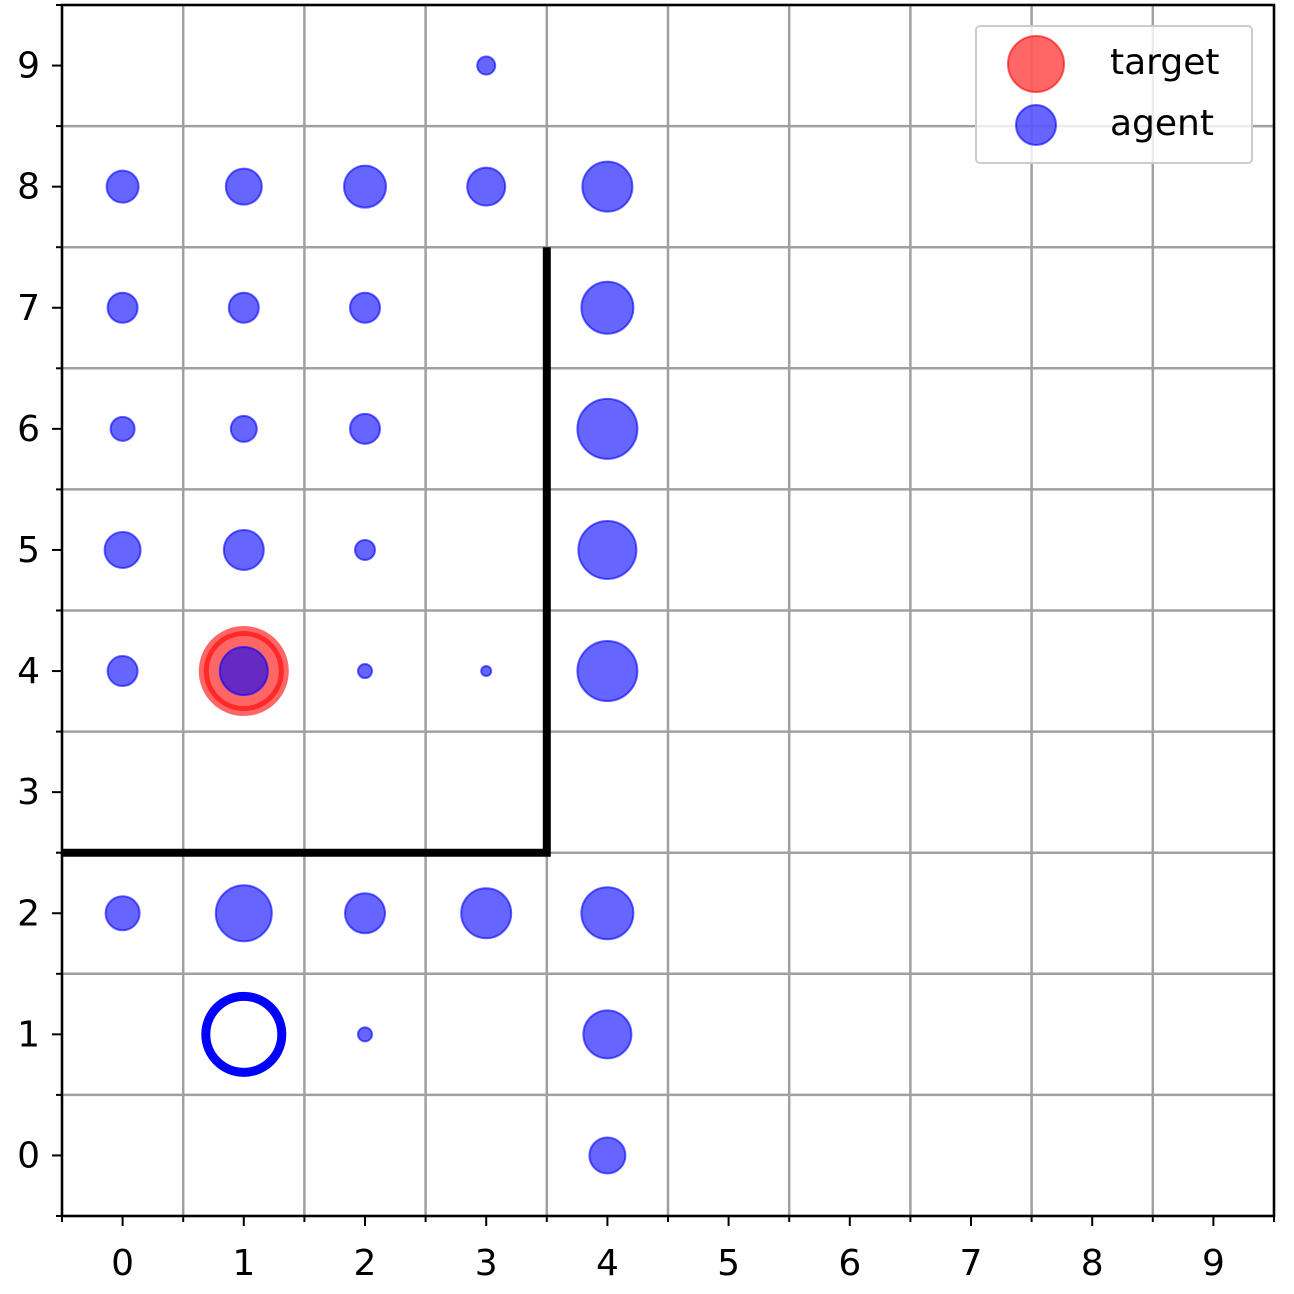 The width and height of the screenshot is (1294, 1294). I want to click on x-tick-label: 3, so click(486, 1263).